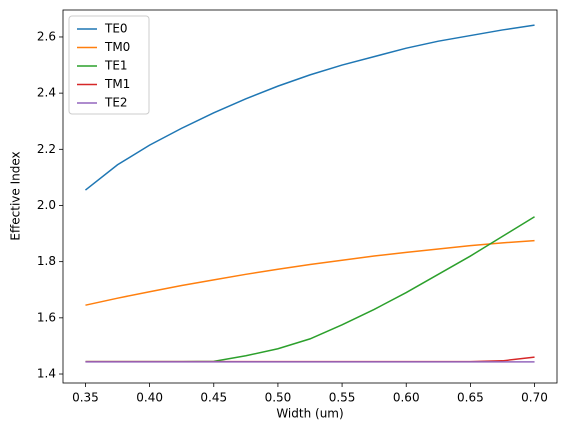  What do you see at coordinates (46, 36) in the screenshot?
I see `y-tick-label: 2.6` at bounding box center [46, 36].